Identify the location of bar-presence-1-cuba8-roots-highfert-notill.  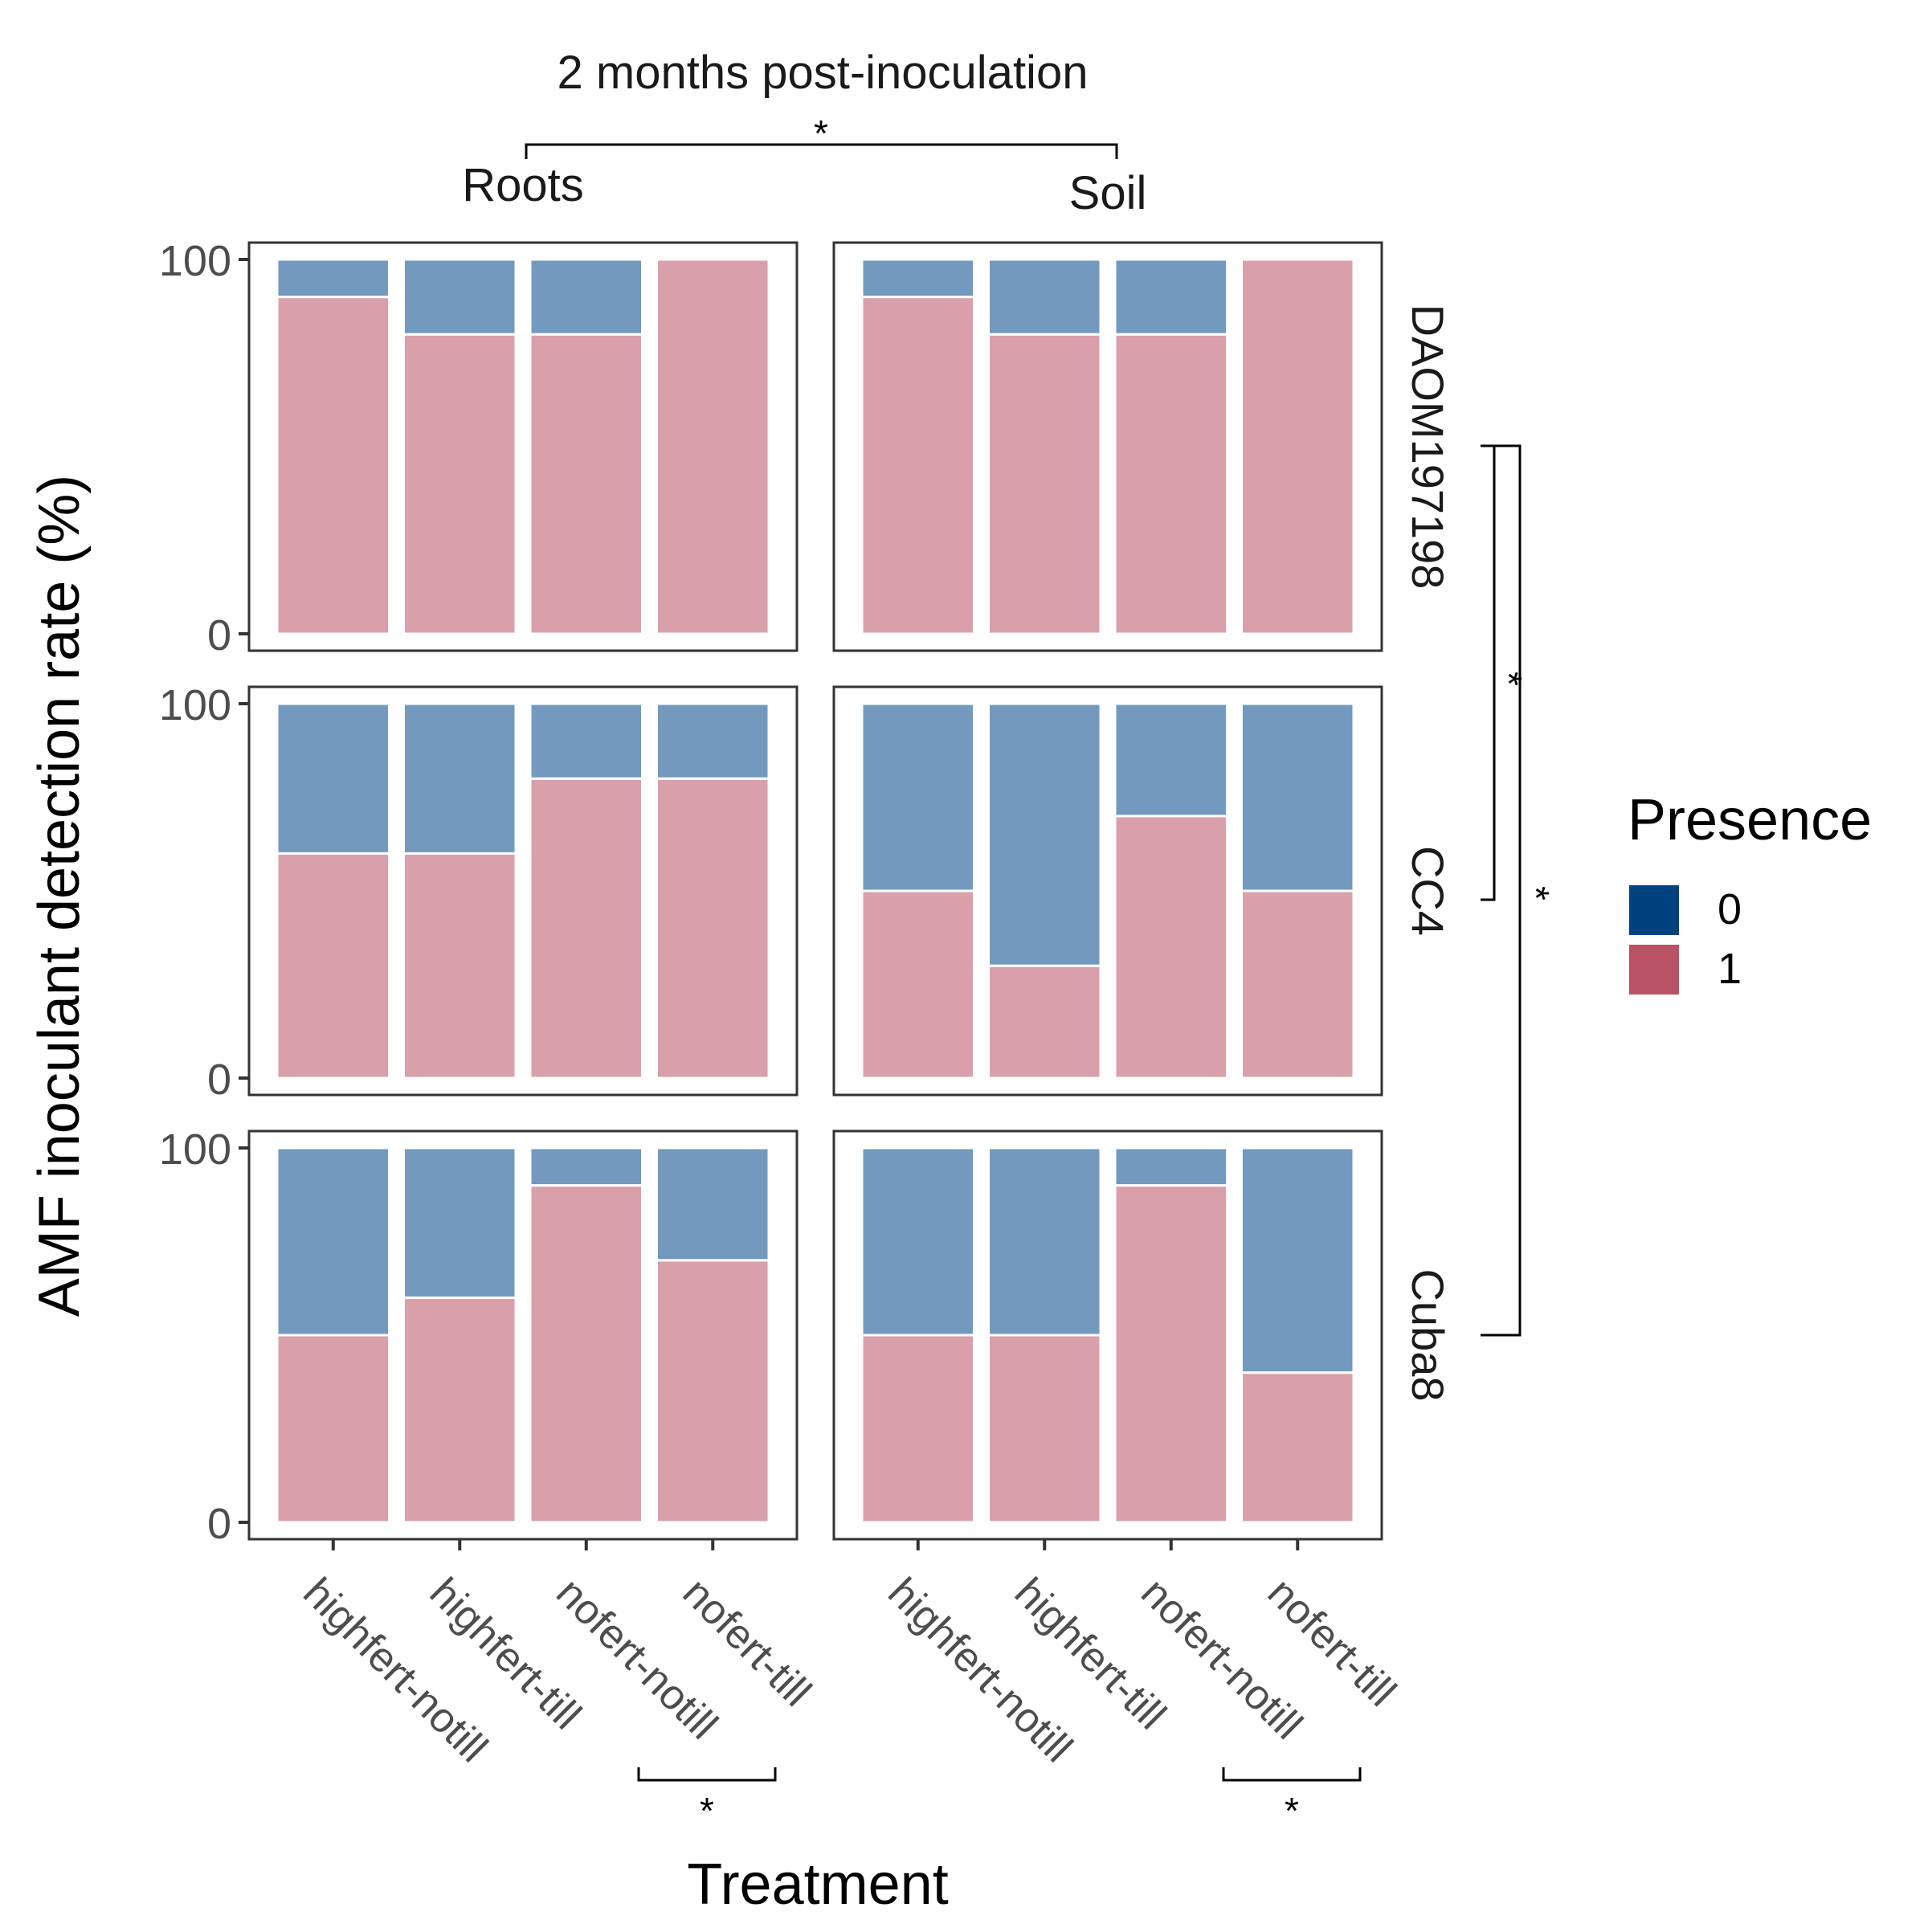
(333, 1429).